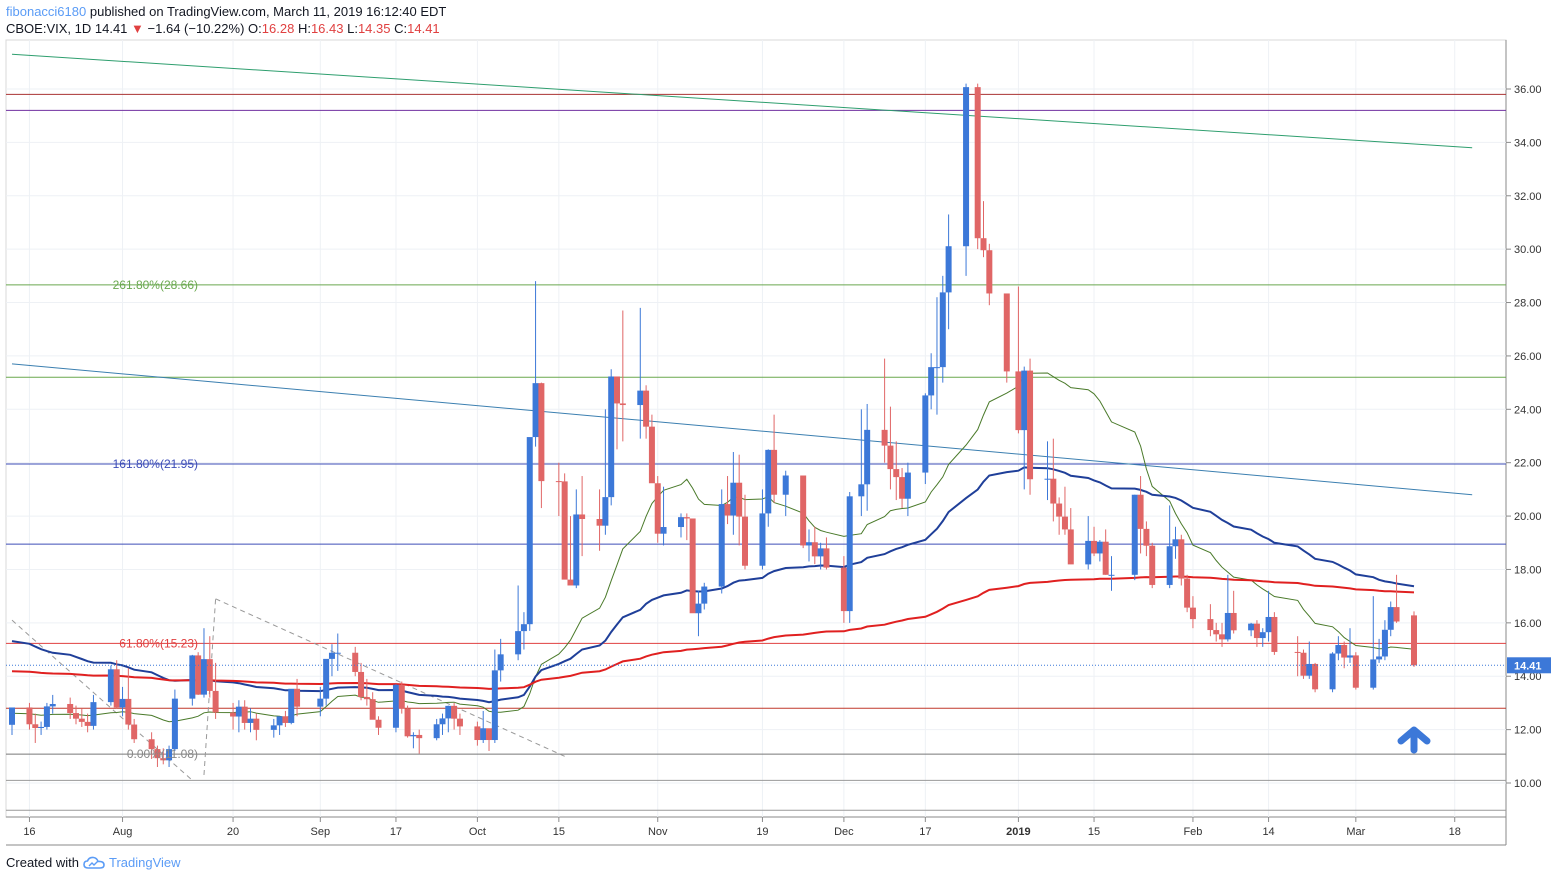  What do you see at coordinates (29, 832) in the screenshot?
I see `x-tick-label: 16` at bounding box center [29, 832].